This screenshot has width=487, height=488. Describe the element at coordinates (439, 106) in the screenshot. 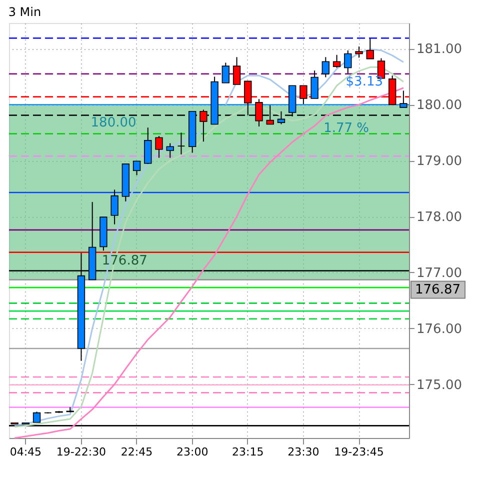

I see `y-tick-label: 180.00` at that location.